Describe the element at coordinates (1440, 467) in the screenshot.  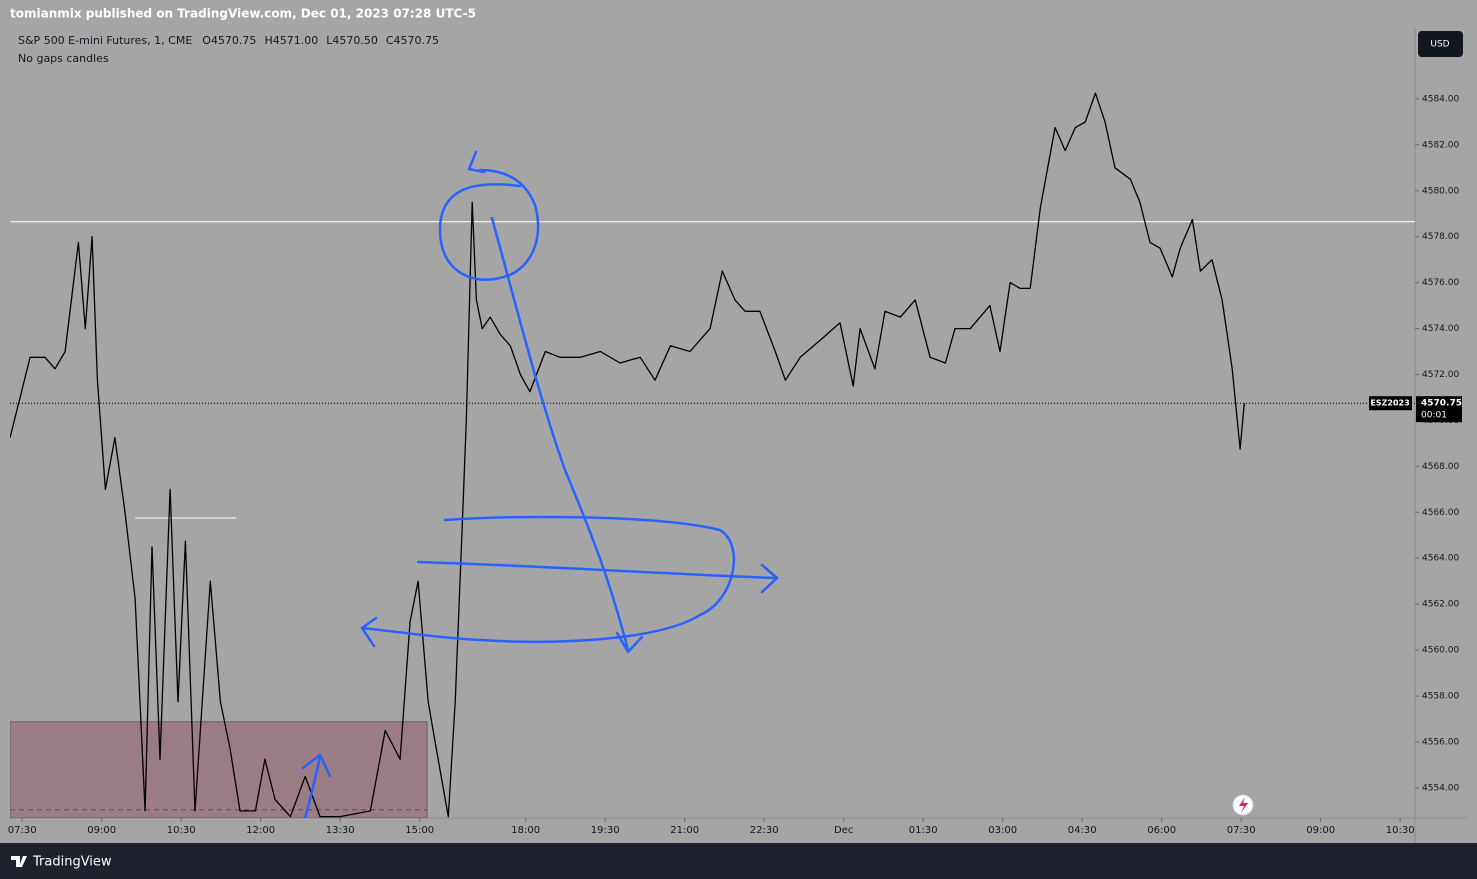
I see `y-tick-label: 4568.00` at that location.